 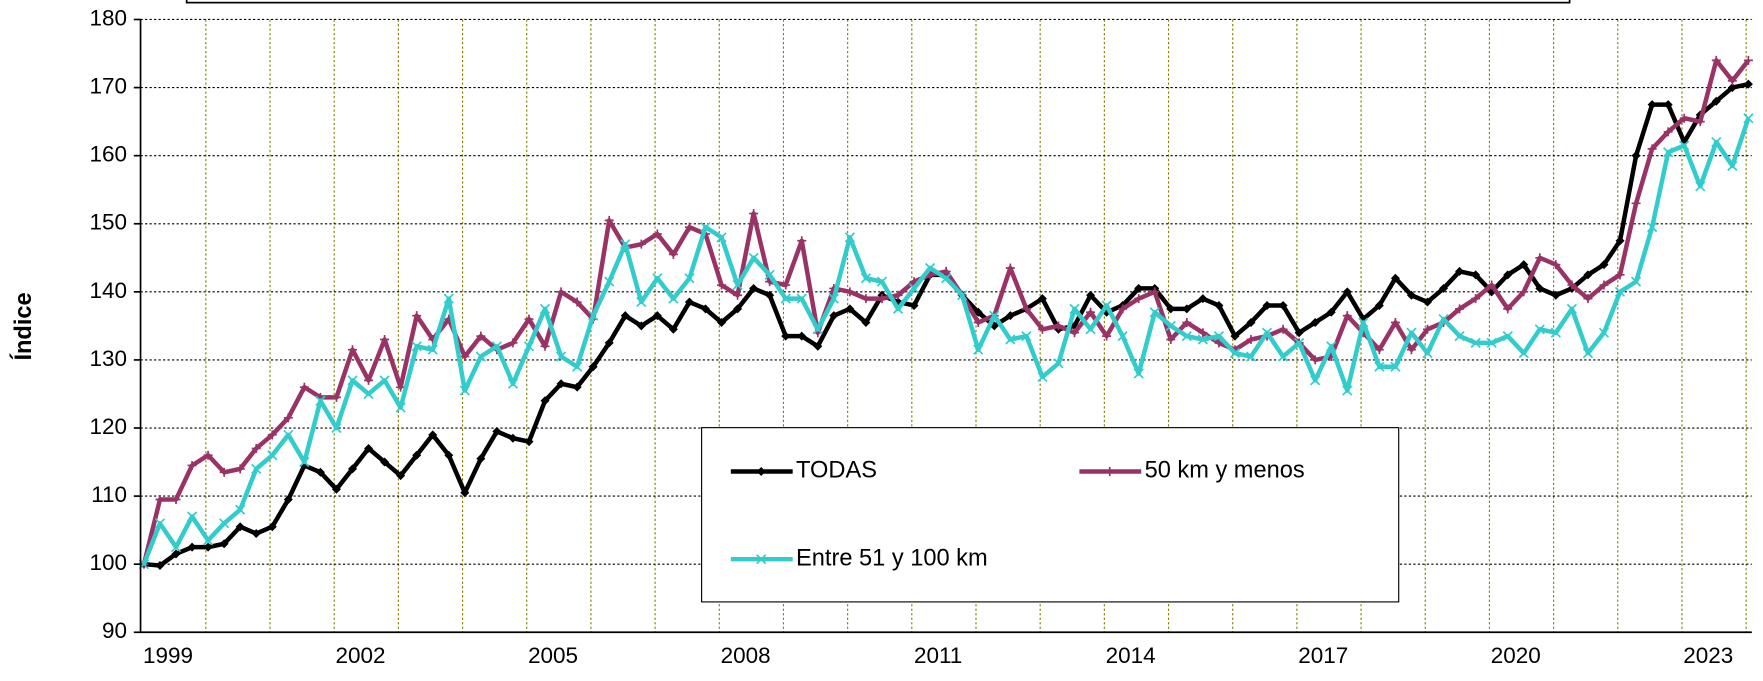 What do you see at coordinates (1516, 655) in the screenshot?
I see `x-tick-label: 2020` at bounding box center [1516, 655].